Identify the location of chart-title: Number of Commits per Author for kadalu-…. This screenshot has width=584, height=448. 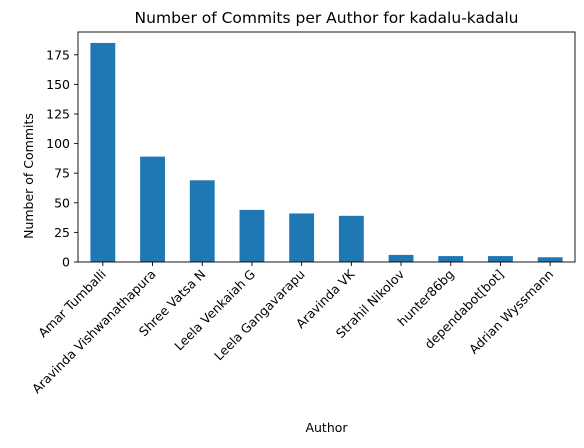
(327, 18).